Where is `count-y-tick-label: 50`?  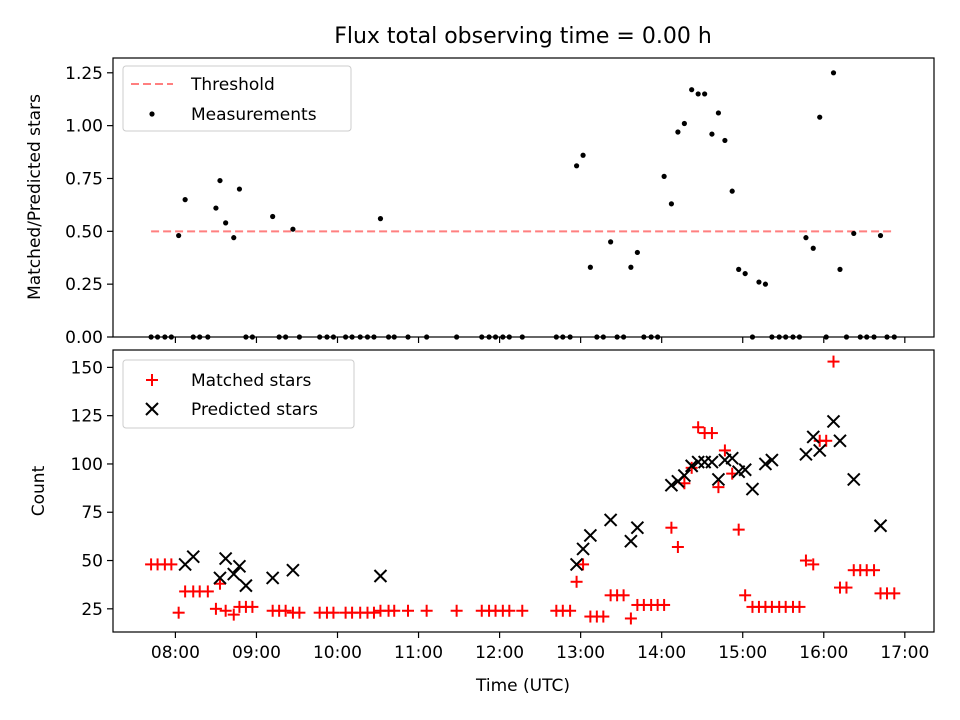 count-y-tick-label: 50 is located at coordinates (92, 562).